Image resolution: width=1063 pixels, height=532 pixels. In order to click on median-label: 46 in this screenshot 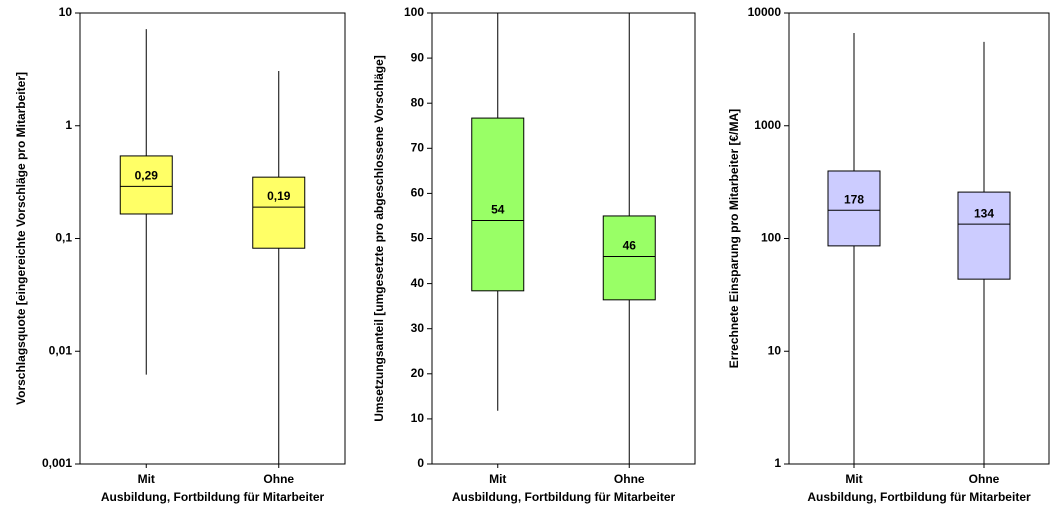, I will do `click(630, 246)`.